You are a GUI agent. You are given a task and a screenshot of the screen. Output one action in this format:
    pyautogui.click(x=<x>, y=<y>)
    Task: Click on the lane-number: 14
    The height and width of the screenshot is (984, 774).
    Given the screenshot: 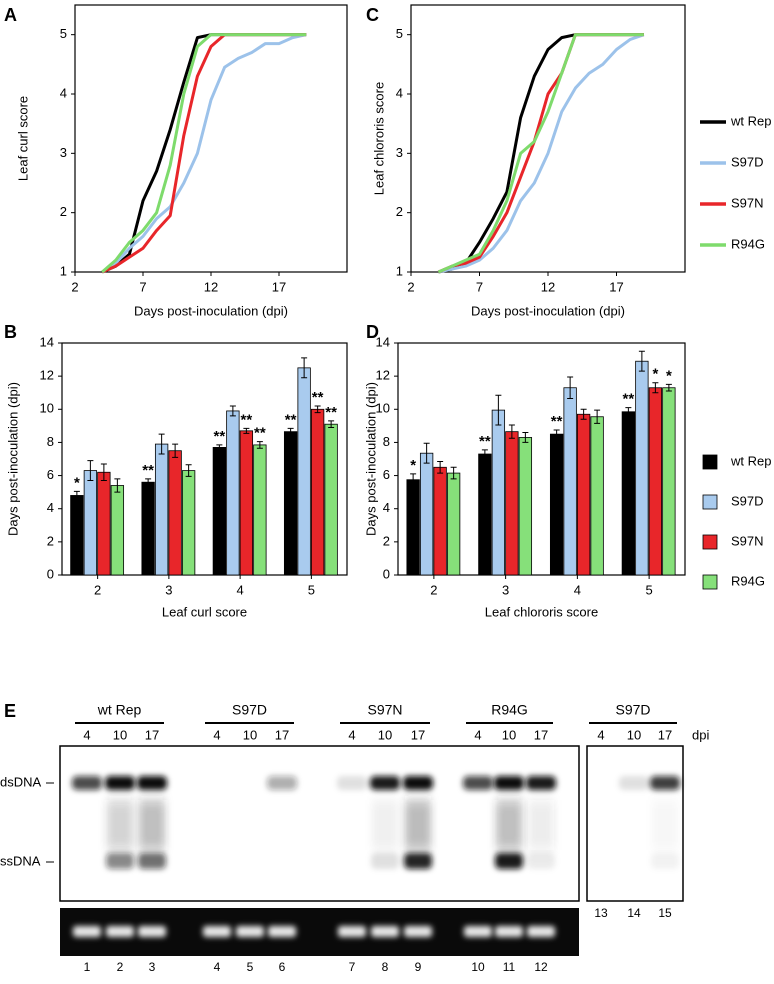 What is the action you would take?
    pyautogui.click(x=634, y=913)
    